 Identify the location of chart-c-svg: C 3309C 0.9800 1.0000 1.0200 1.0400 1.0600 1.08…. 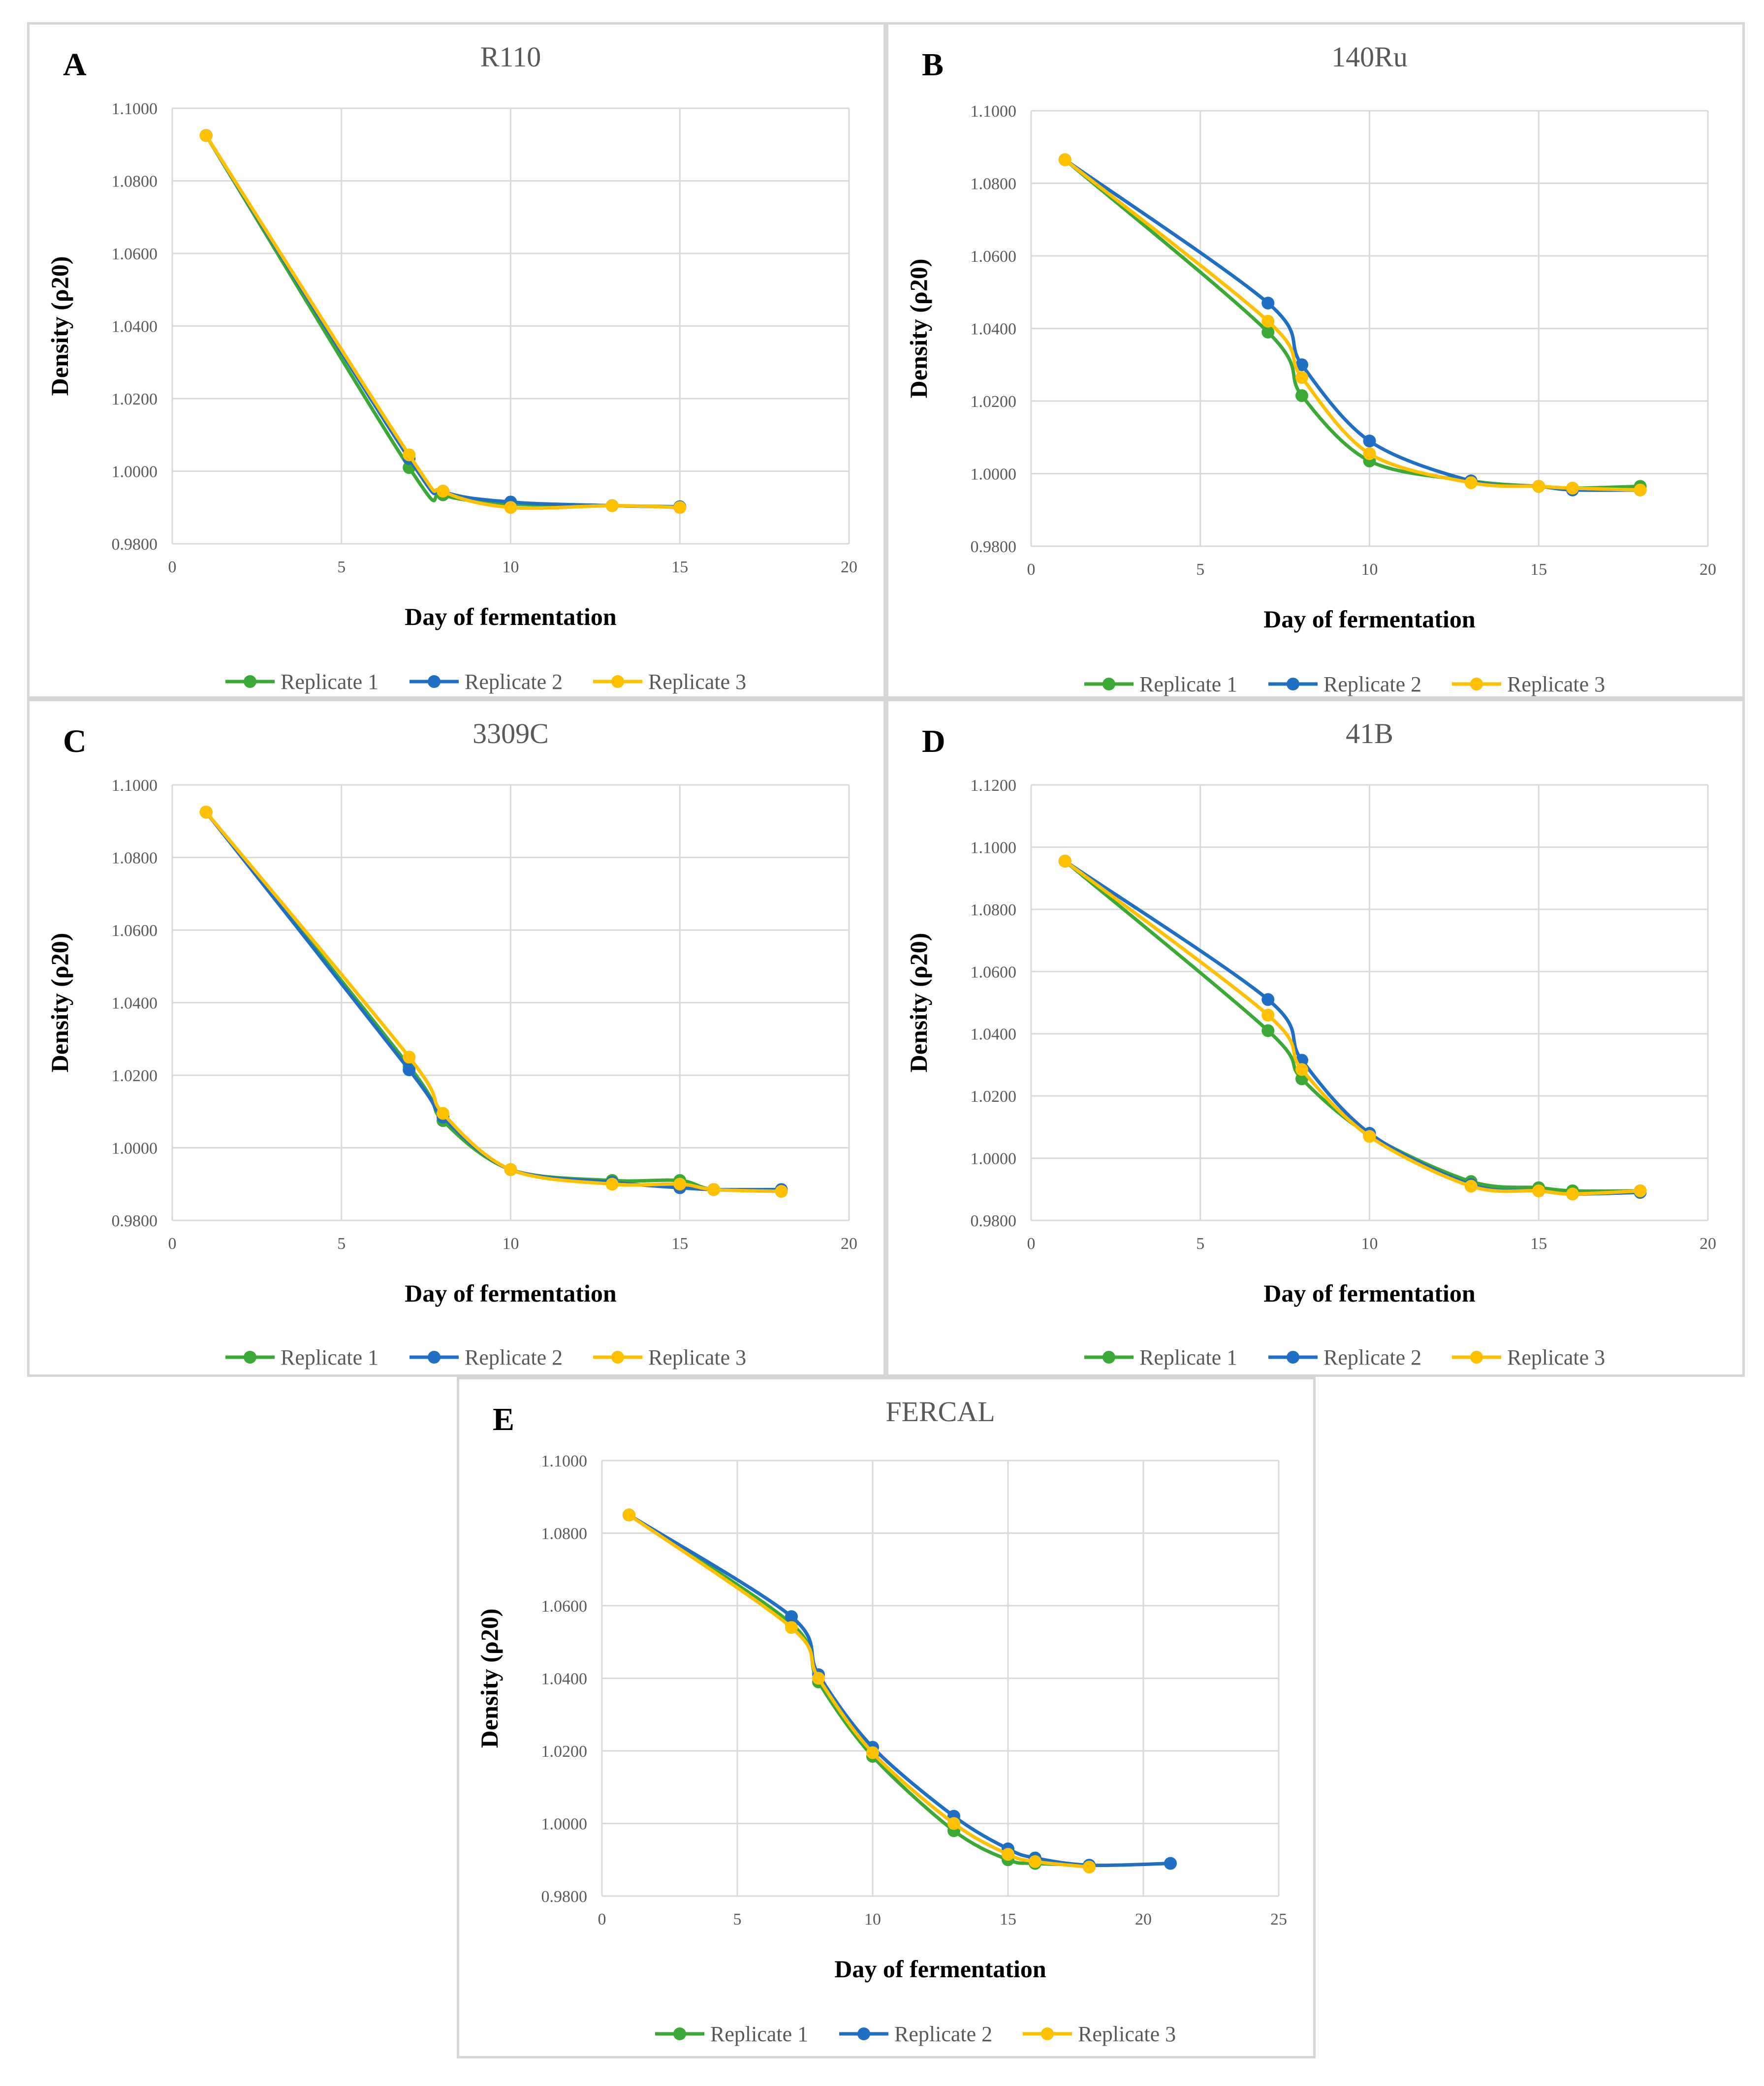
(451, 1043).